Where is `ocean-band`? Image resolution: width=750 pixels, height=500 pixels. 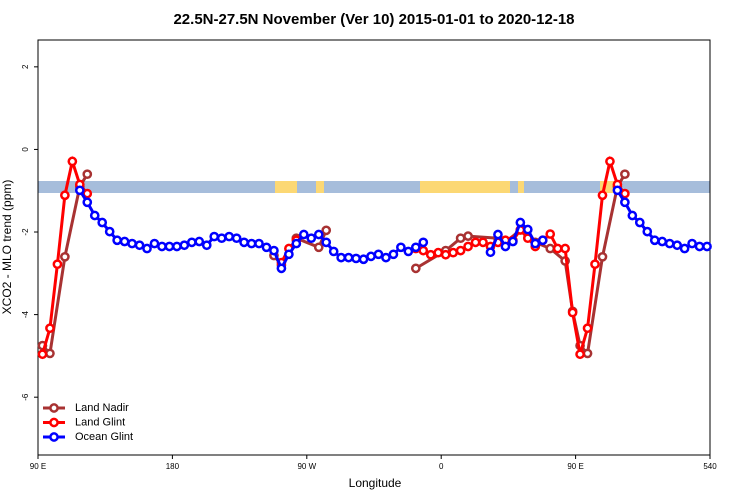
ocean-band is located at coordinates (374, 187).